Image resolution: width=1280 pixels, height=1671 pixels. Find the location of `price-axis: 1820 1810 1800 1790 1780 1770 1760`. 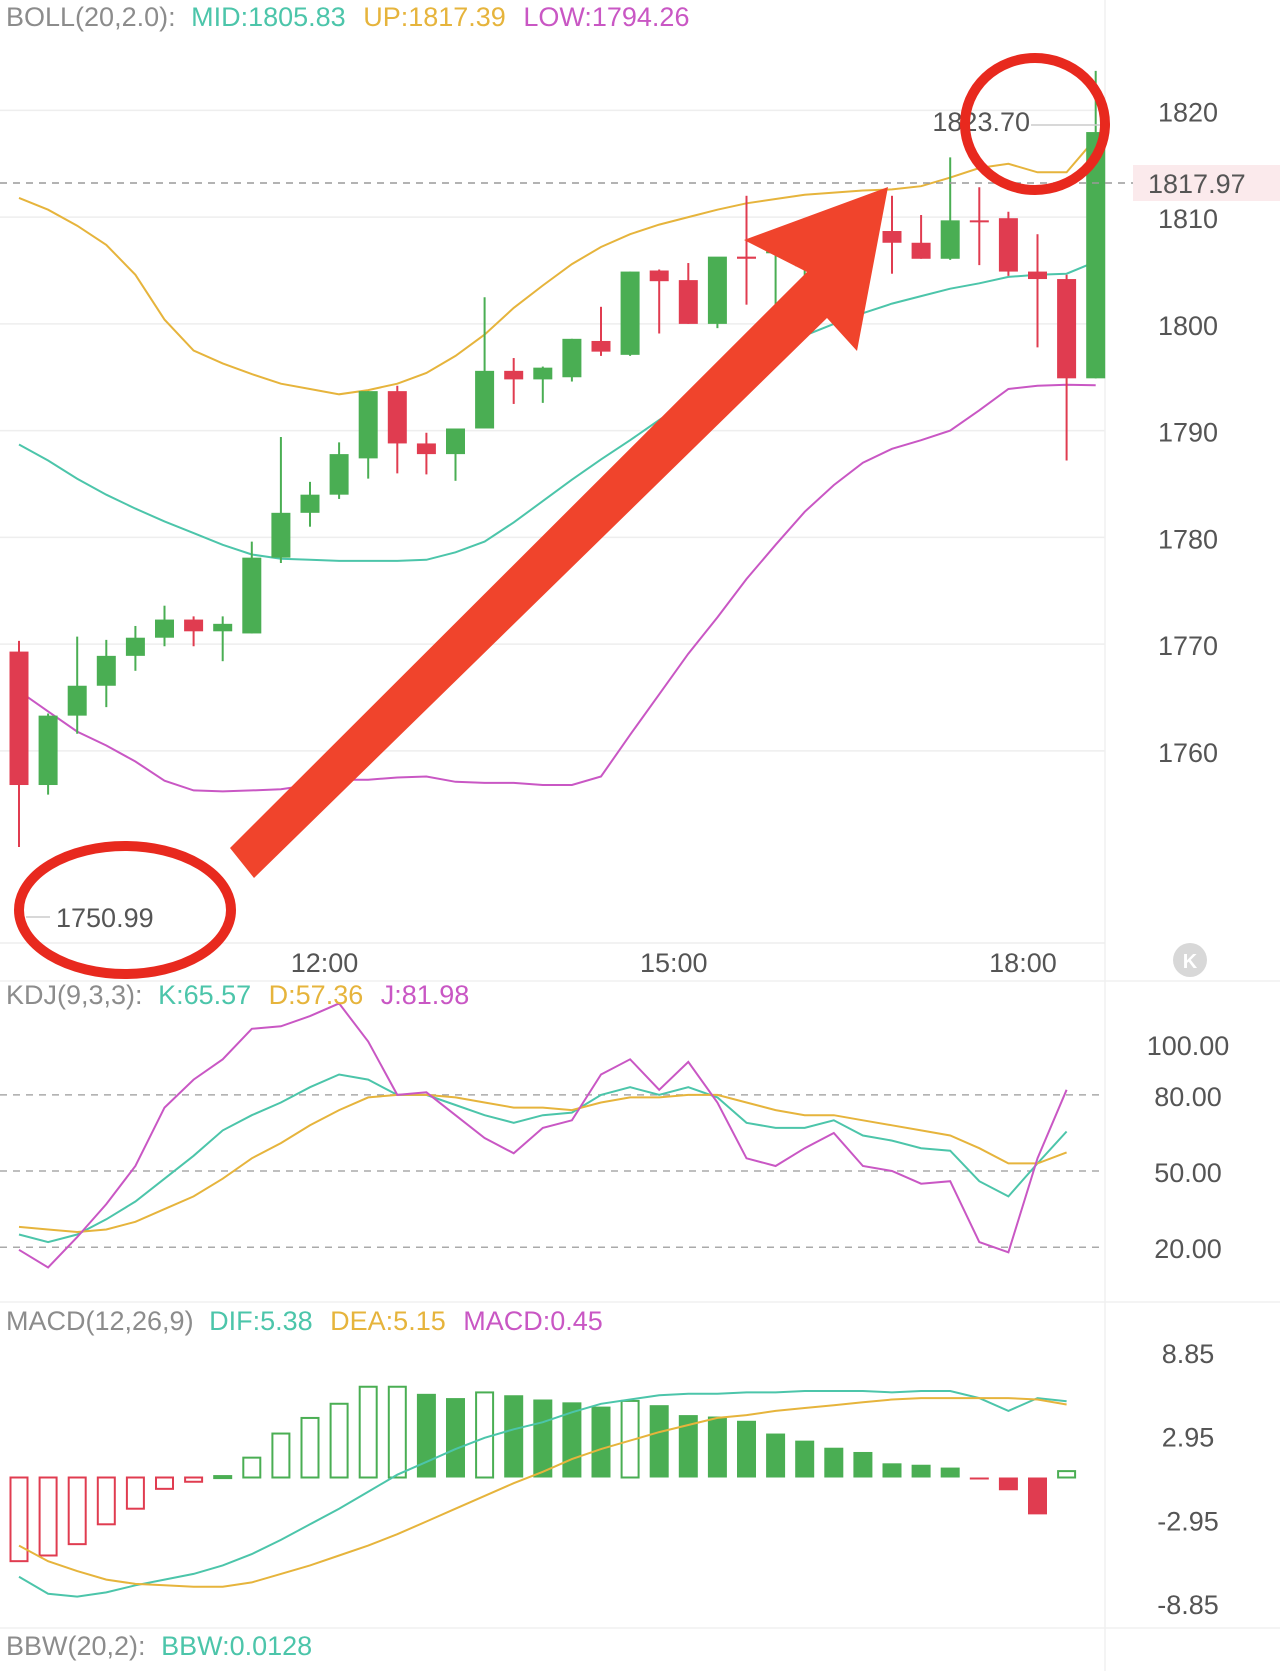

price-axis: 1820 1810 1800 1790 1780 1770 1760 is located at coordinates (1188, 432).